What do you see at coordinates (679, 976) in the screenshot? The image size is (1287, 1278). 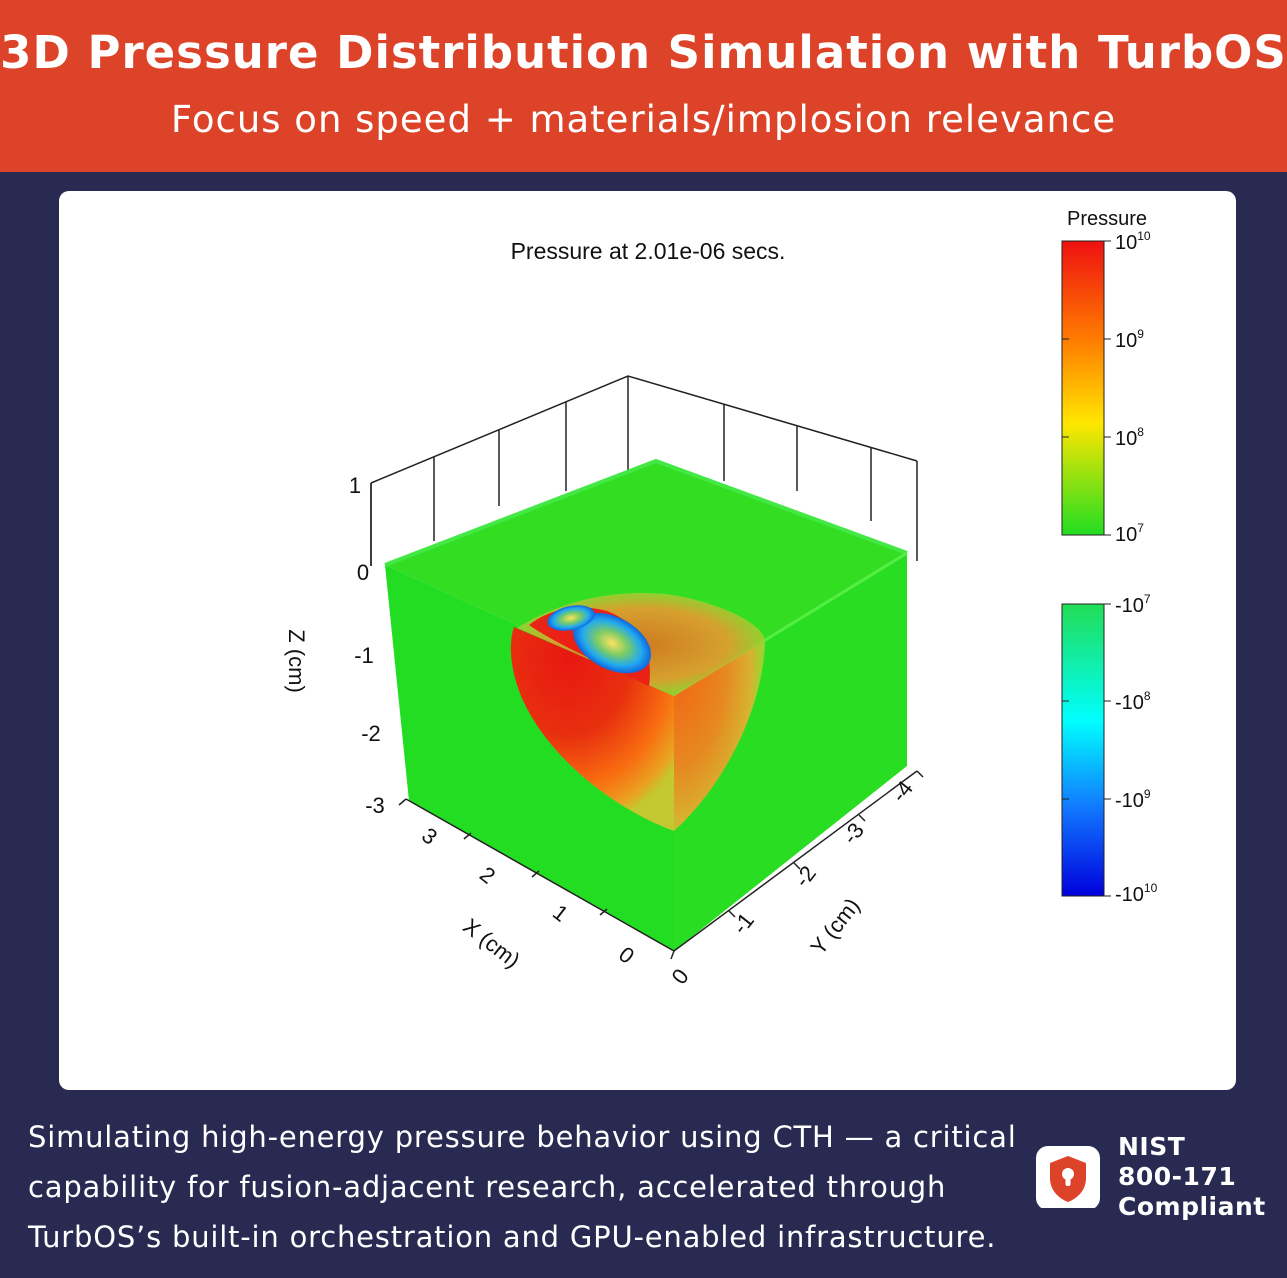 I see `y-tick-label: 0` at bounding box center [679, 976].